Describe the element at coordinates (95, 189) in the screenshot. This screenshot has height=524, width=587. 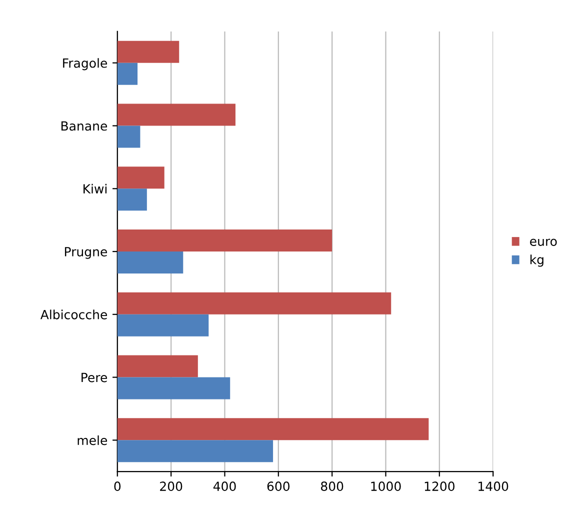
I see `y-tick-label: Kiwi` at that location.